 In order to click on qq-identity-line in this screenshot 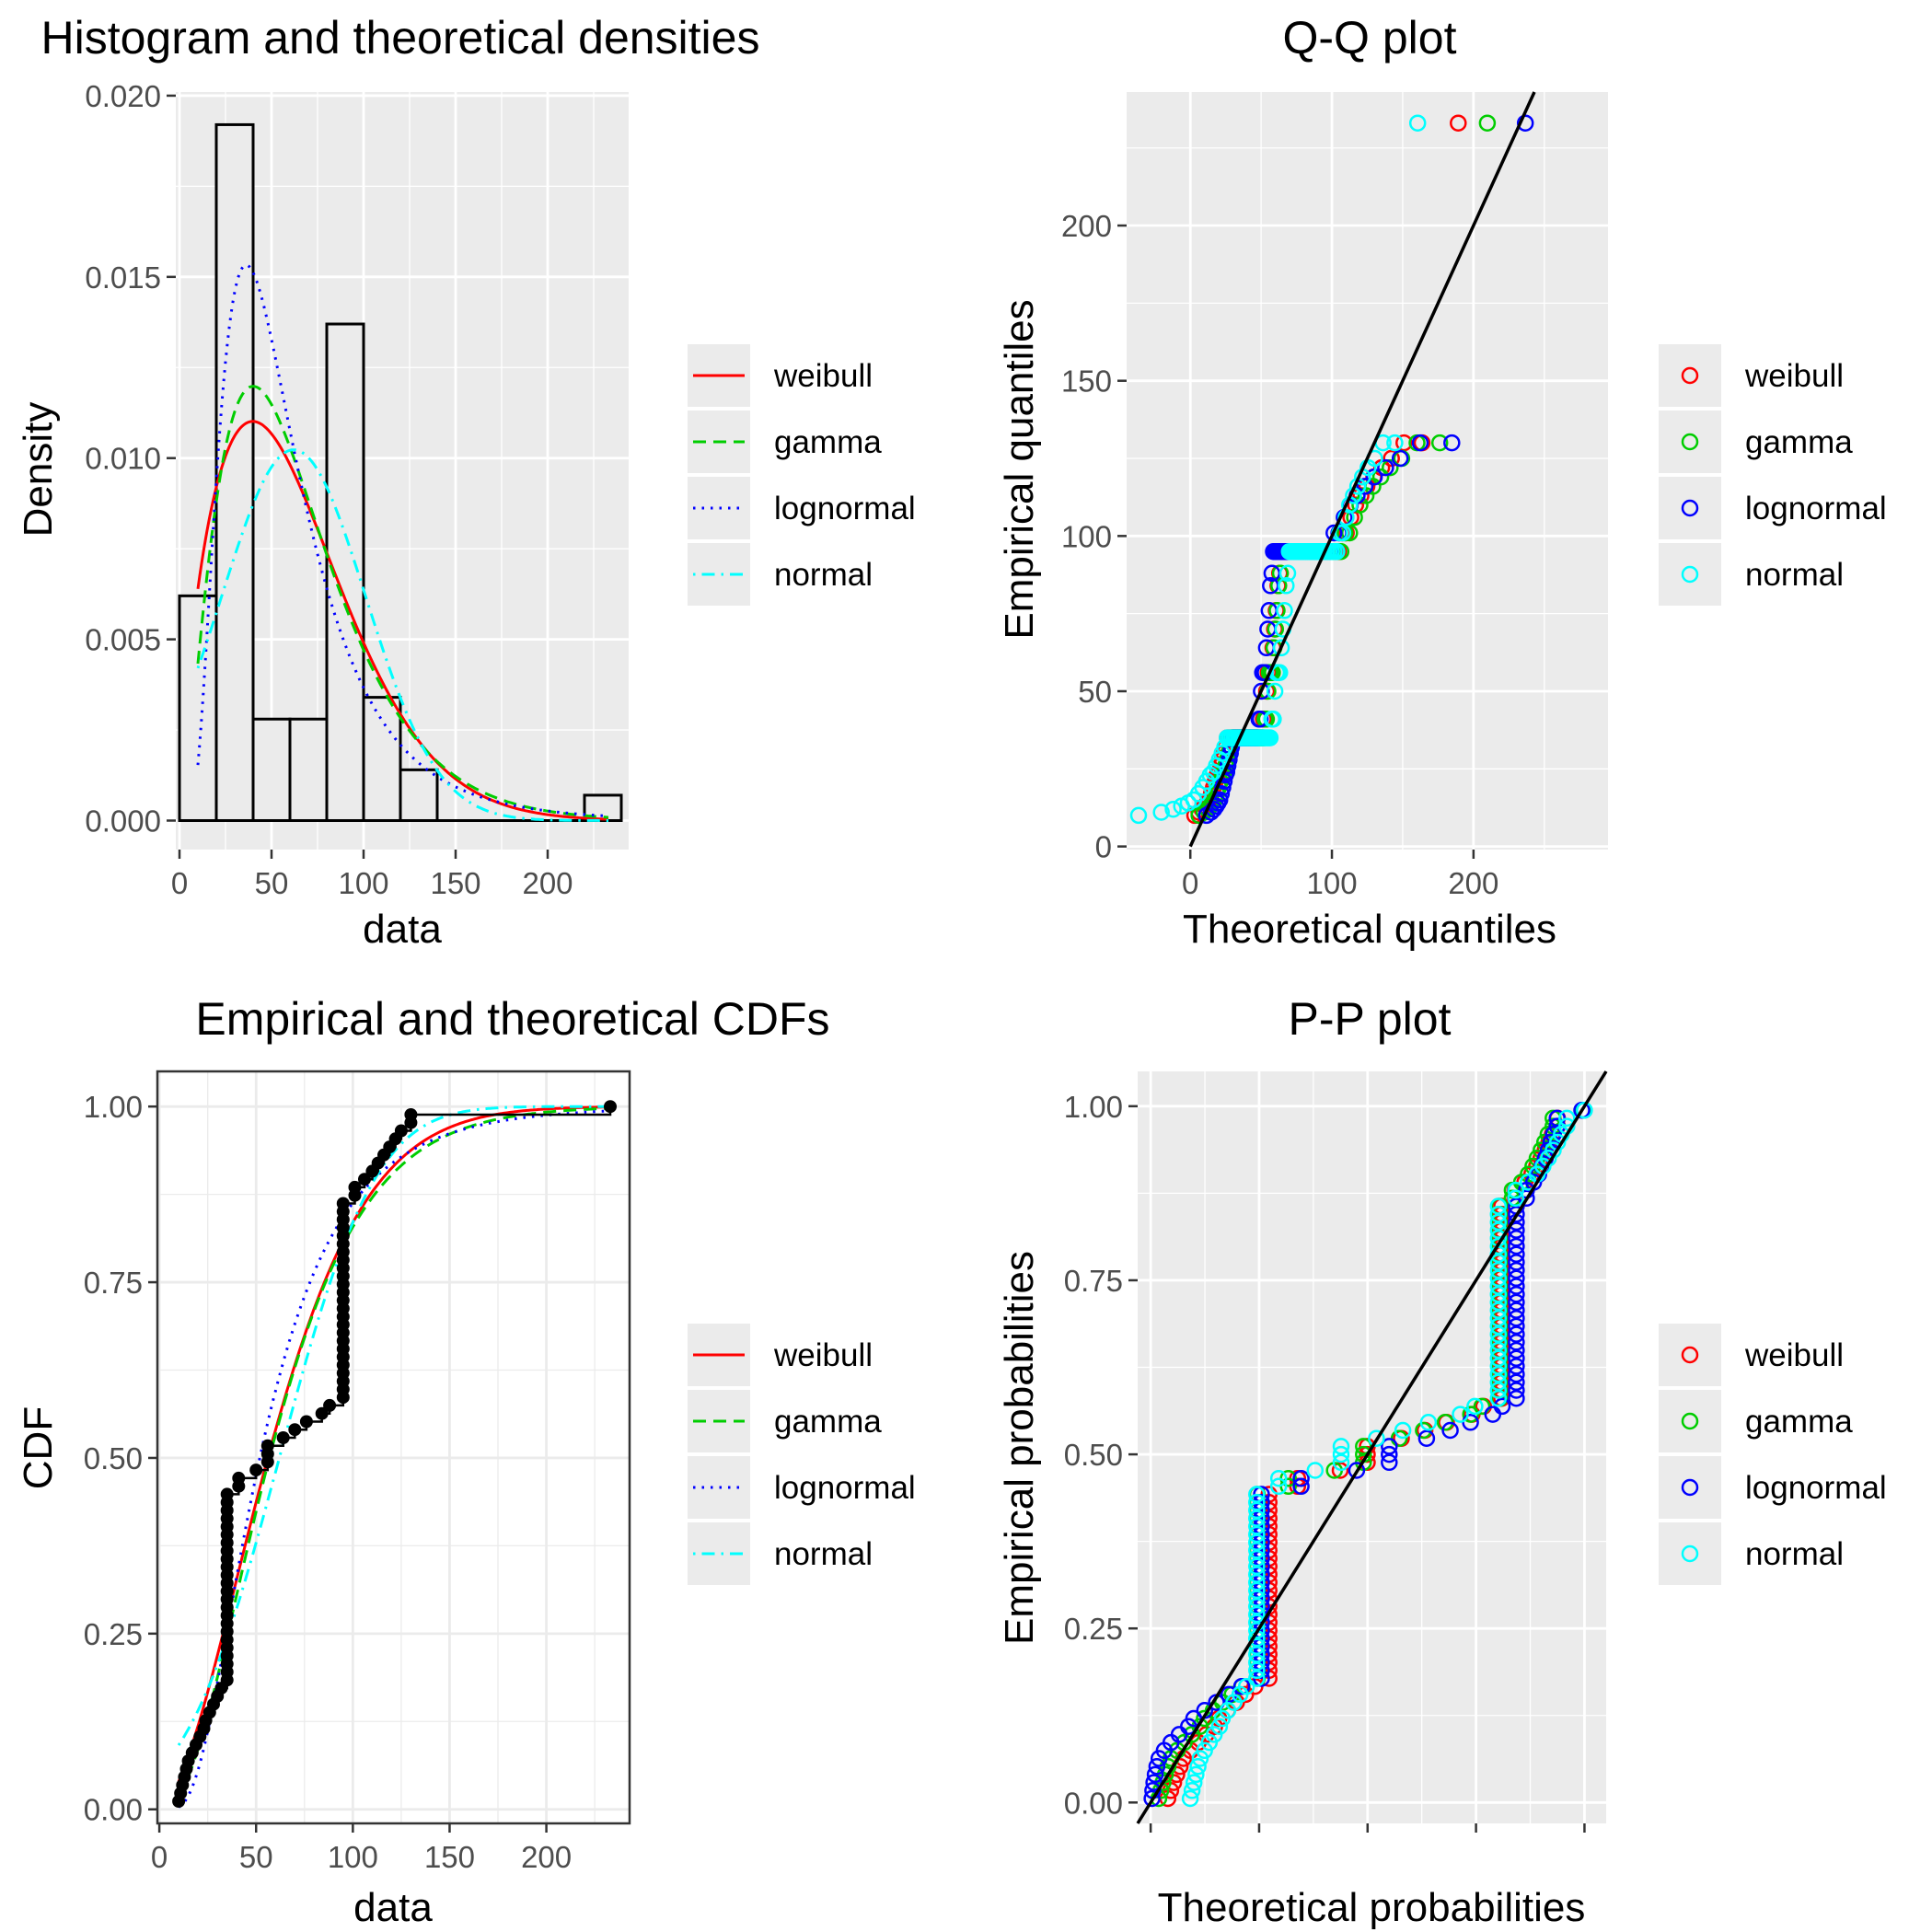, I will do `click(1362, 470)`.